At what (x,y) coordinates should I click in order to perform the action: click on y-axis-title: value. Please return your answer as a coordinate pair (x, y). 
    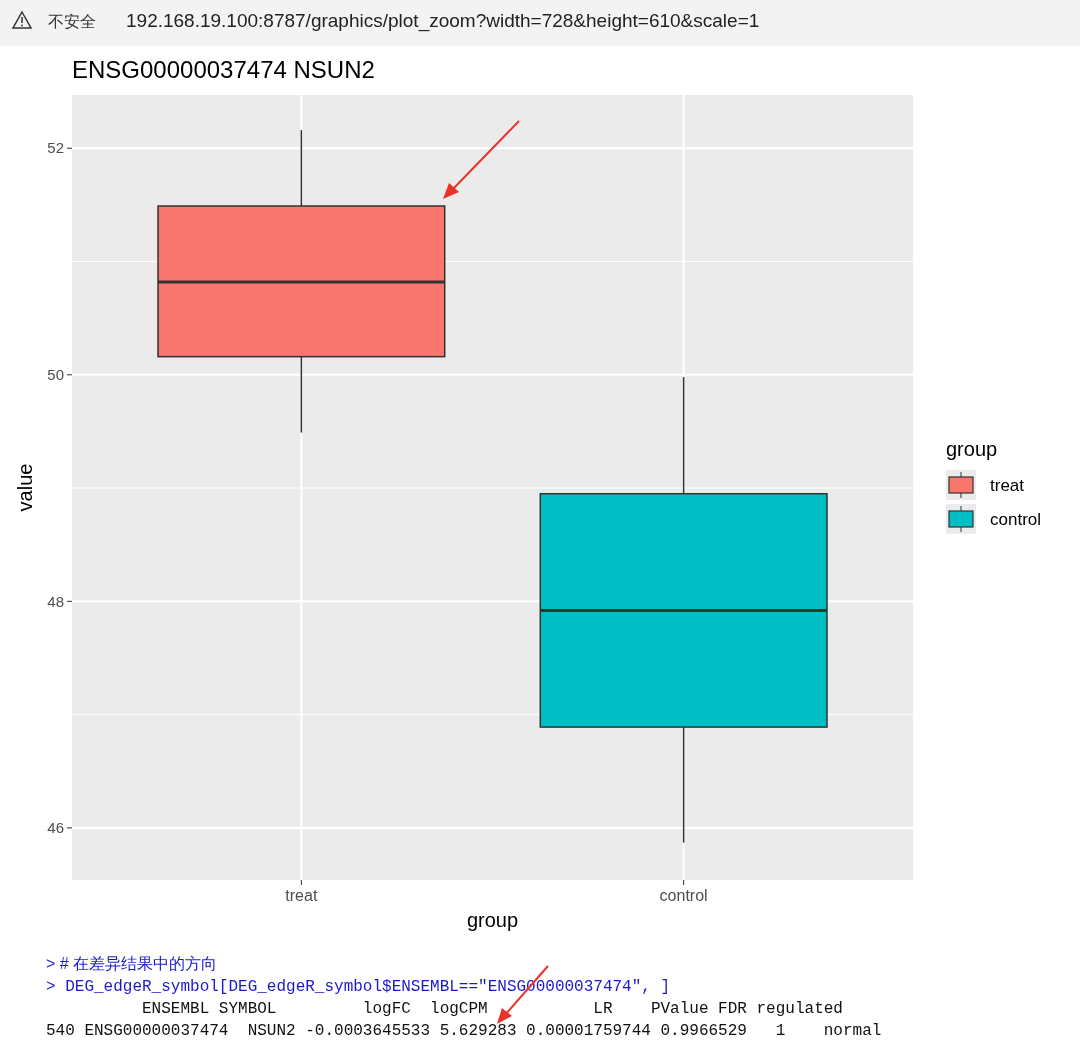
    Looking at the image, I should click on (25, 487).